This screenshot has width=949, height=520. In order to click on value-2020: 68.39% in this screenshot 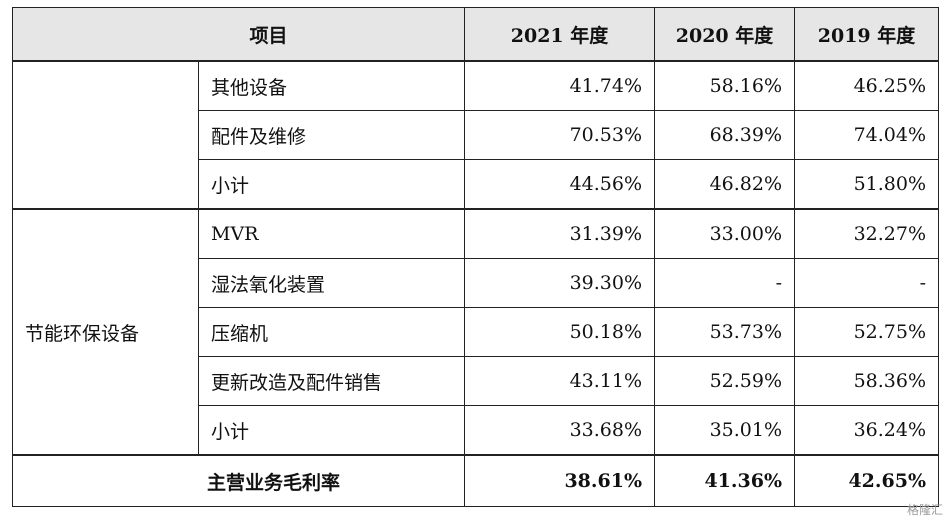, I will do `click(725, 135)`.